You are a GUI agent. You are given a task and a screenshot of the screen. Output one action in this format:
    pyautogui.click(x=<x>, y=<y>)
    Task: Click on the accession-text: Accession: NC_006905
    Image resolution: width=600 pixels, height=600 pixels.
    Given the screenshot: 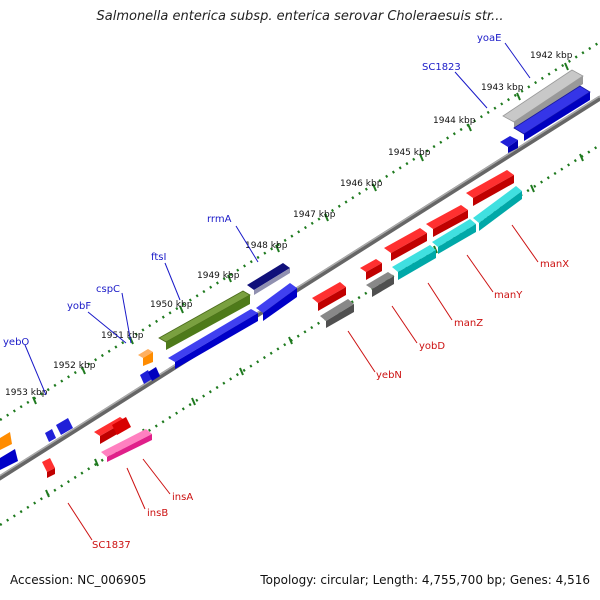 What is the action you would take?
    pyautogui.click(x=78, y=580)
    